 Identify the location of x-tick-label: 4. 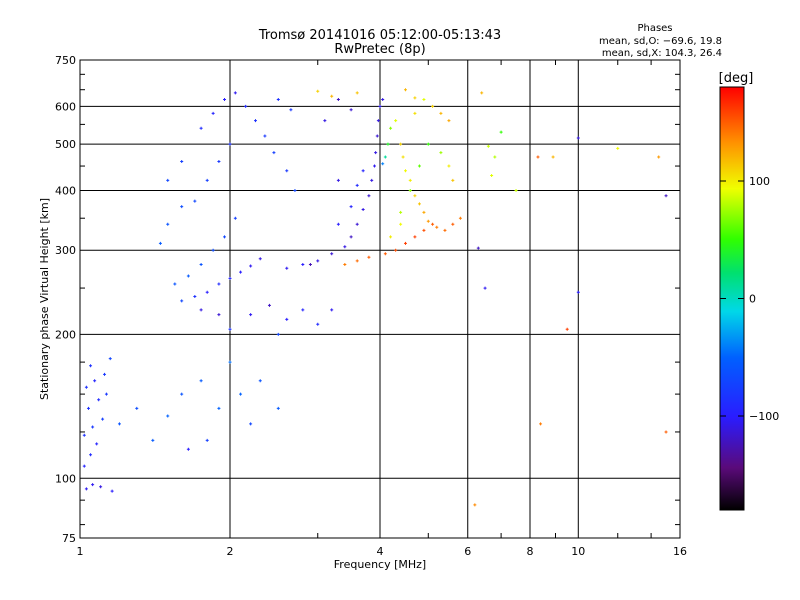
(380, 551).